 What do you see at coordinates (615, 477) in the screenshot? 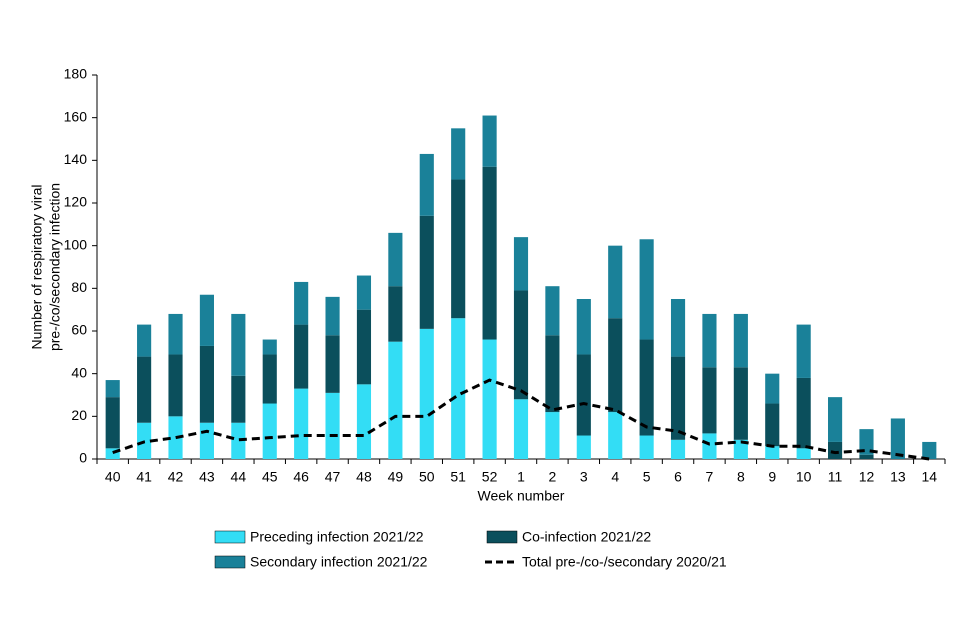
I see `x-tick-label: 4` at bounding box center [615, 477].